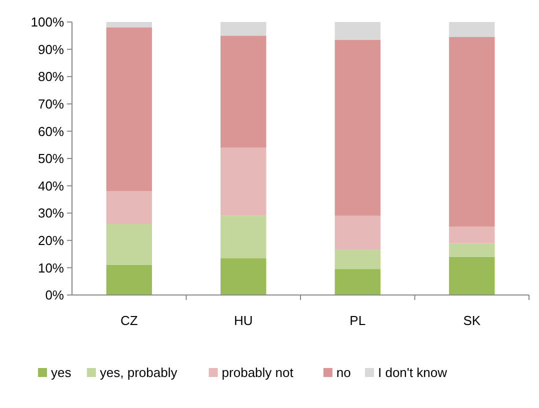  Describe the element at coordinates (51, 158) in the screenshot. I see `y-tick-label: 50%` at that location.